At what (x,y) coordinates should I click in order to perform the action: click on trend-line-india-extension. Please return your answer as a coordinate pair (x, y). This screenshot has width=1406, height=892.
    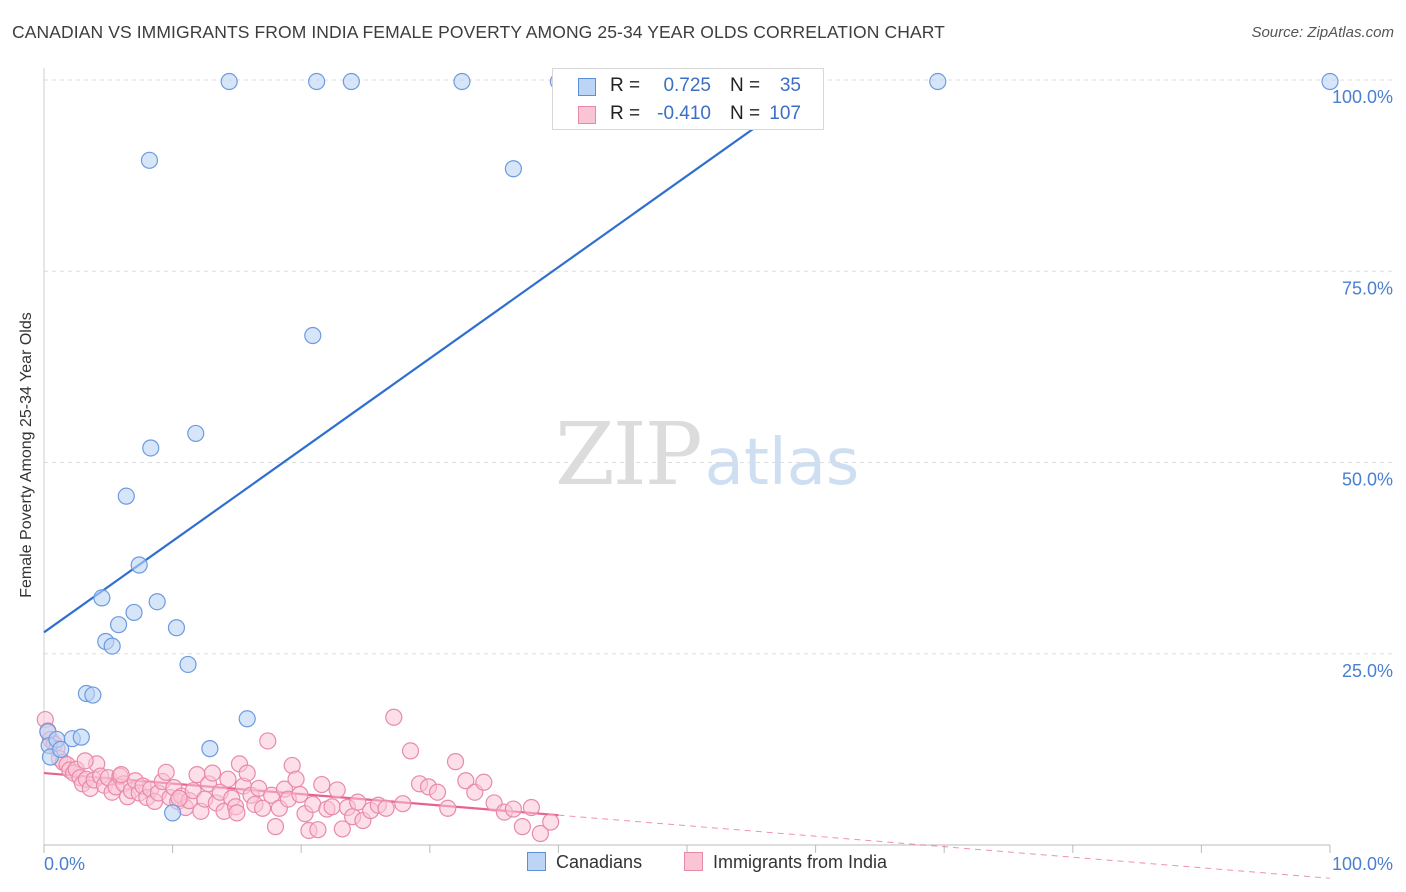
    Looking at the image, I should click on (944, 846).